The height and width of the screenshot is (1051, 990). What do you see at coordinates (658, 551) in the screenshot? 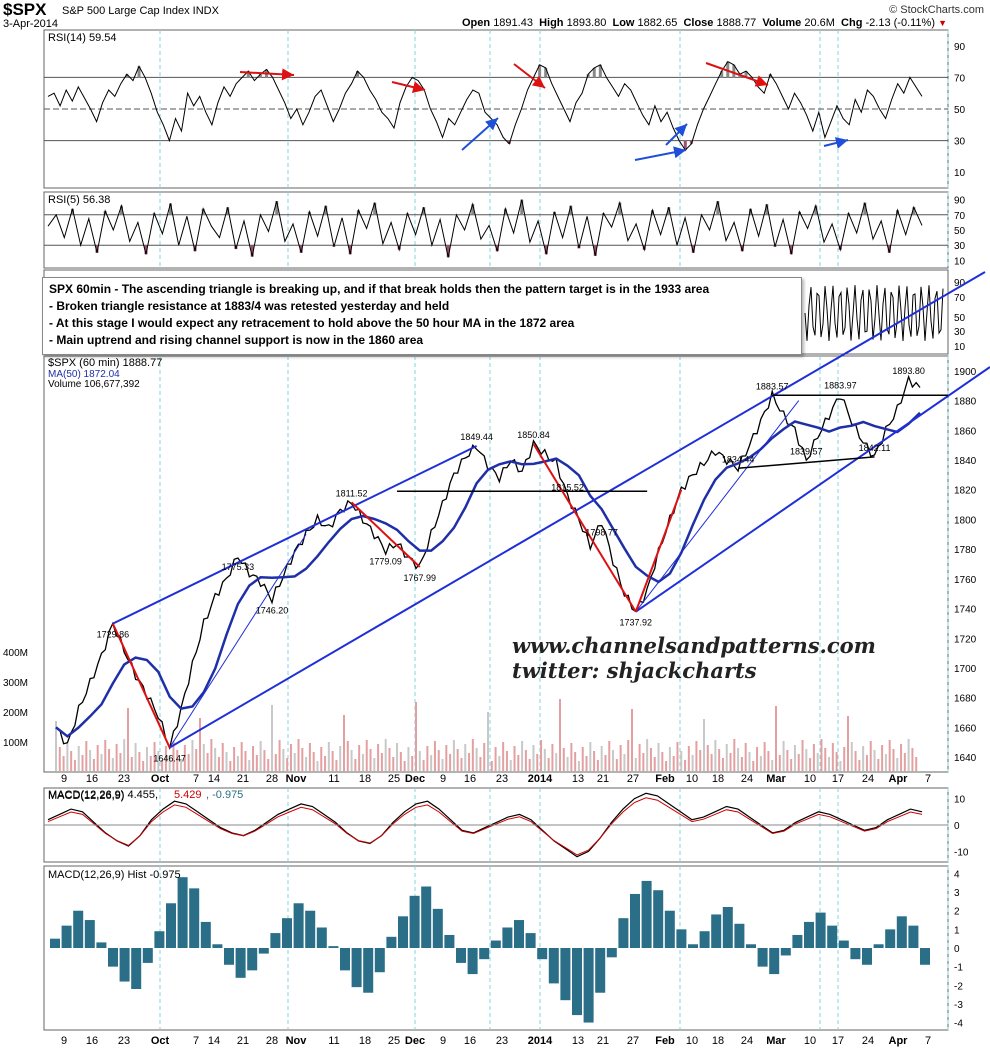
I see `wedge-line` at bounding box center [658, 551].